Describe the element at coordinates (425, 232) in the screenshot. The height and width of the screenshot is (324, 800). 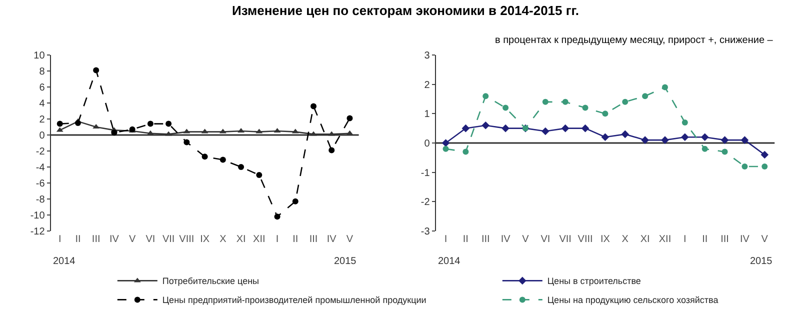
I see `y-tick-label: -3` at that location.